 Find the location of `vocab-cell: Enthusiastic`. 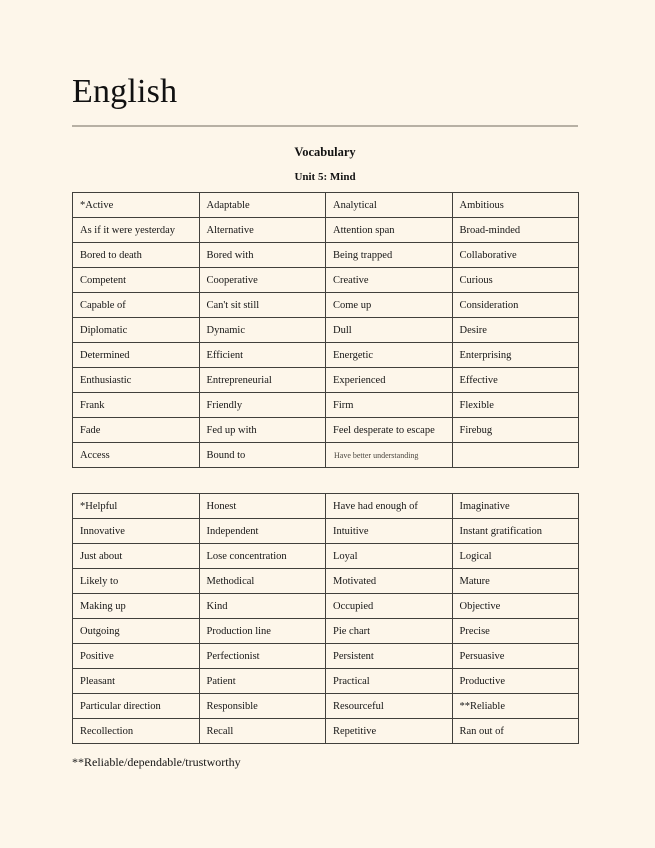

vocab-cell: Enthusiastic is located at coordinates (136, 380).